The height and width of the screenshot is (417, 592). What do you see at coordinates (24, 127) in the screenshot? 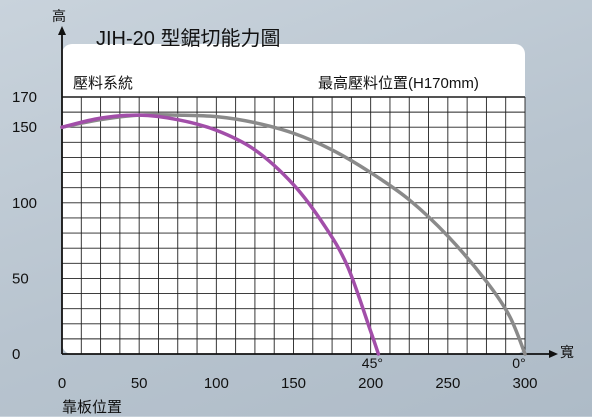
I see `y-tick-label: 150` at bounding box center [24, 127].